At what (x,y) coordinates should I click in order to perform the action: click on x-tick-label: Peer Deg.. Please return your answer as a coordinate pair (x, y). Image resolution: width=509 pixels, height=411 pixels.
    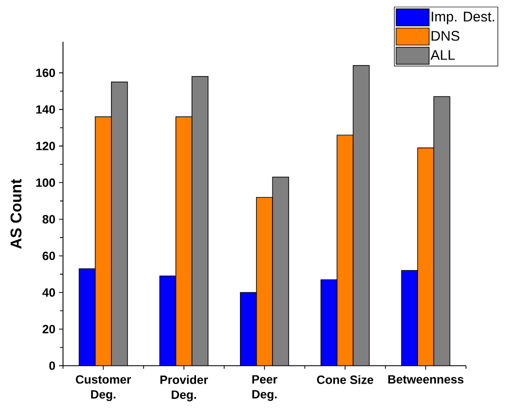
    Looking at the image, I should click on (265, 388).